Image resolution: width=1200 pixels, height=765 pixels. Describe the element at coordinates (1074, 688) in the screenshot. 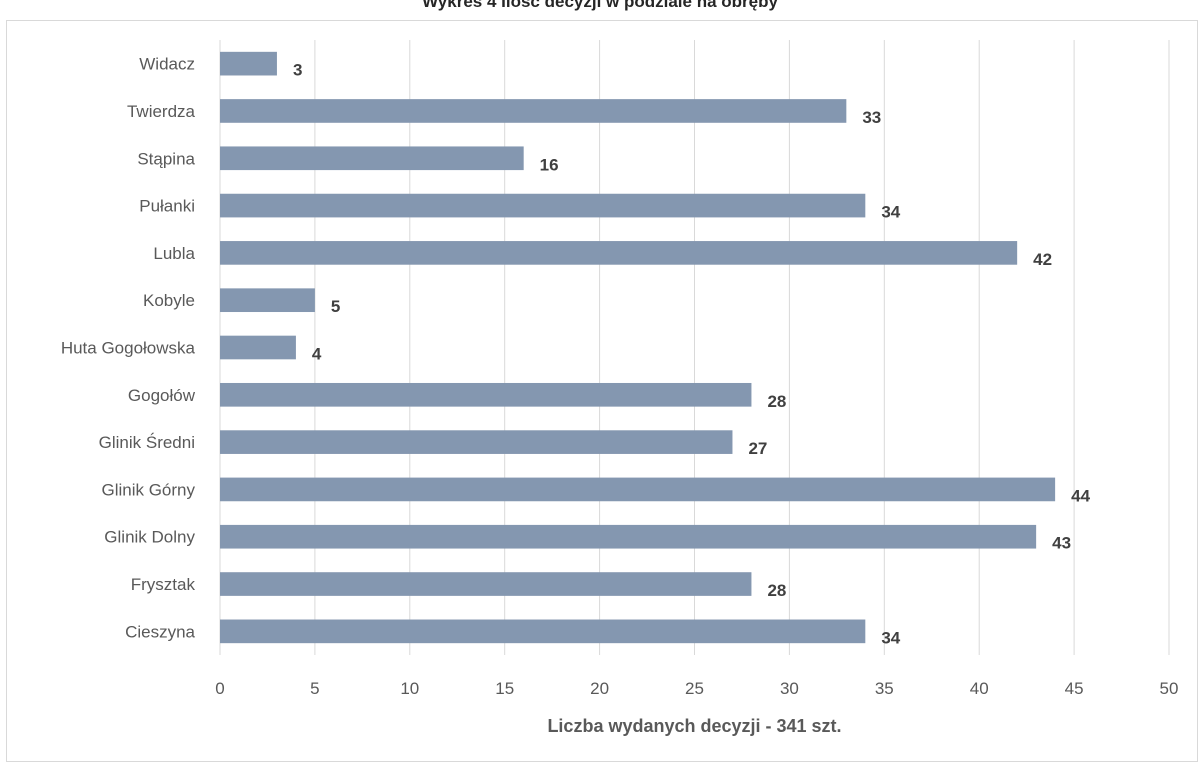

I see `x-tick-label: 45` at that location.